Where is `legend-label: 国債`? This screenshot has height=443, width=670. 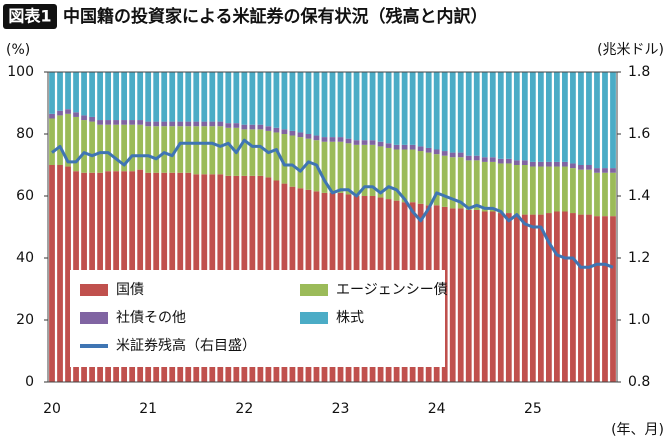 legend-label: 国債 is located at coordinates (130, 290).